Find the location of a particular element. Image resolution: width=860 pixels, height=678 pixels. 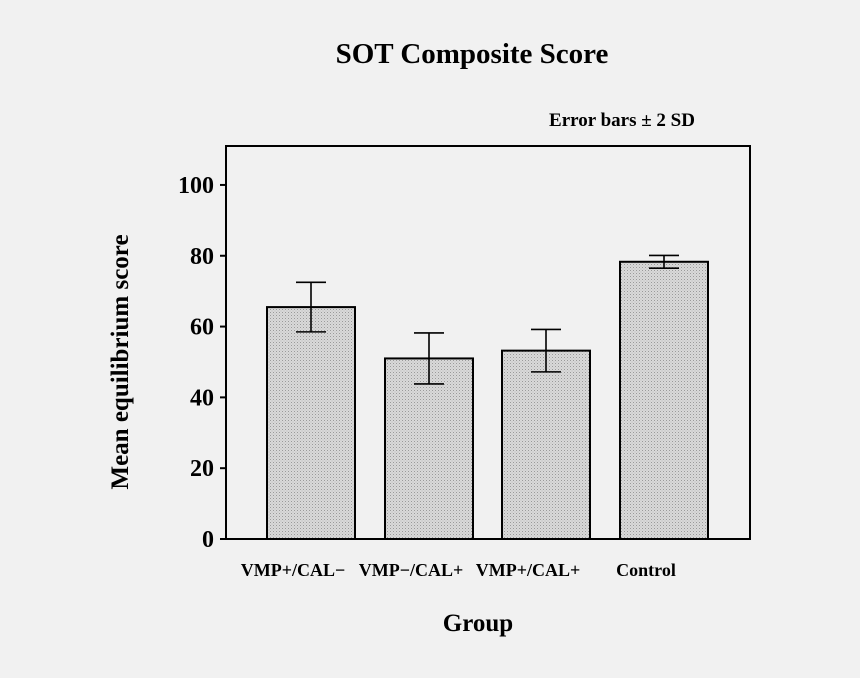

y-axis-label: Mean equilibrium score is located at coordinates (120, 361).